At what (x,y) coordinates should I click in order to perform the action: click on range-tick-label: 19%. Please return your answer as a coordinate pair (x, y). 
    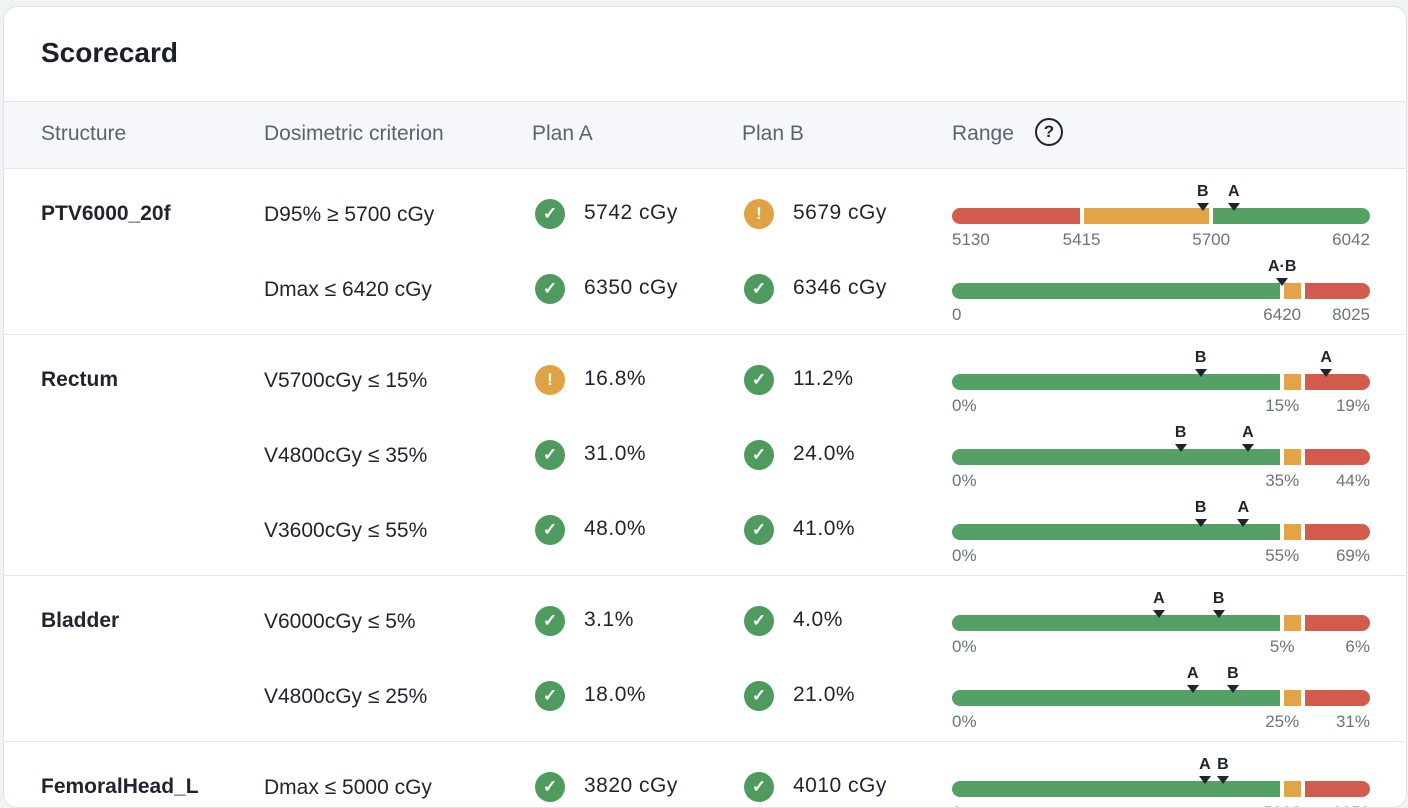
    Looking at the image, I should click on (1352, 405).